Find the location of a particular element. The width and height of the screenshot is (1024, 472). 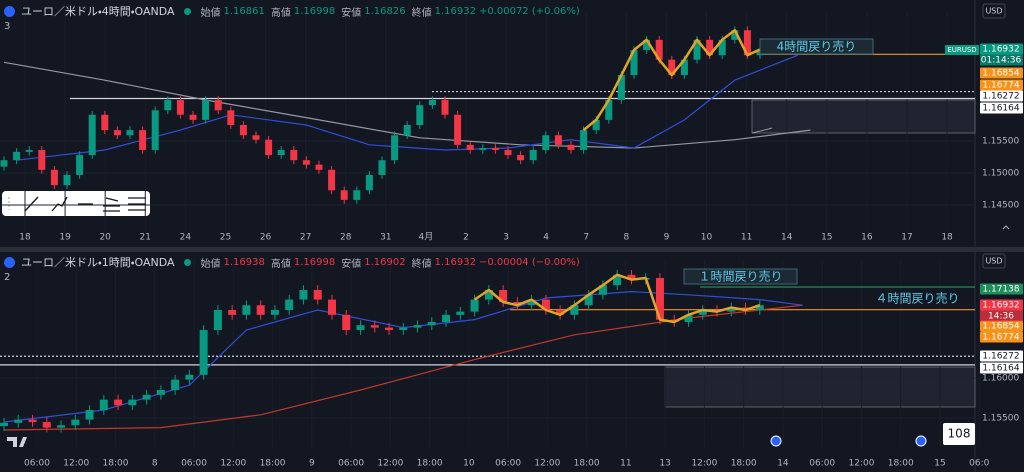

y-tick-label: 1.15500 is located at coordinates (1000, 419).